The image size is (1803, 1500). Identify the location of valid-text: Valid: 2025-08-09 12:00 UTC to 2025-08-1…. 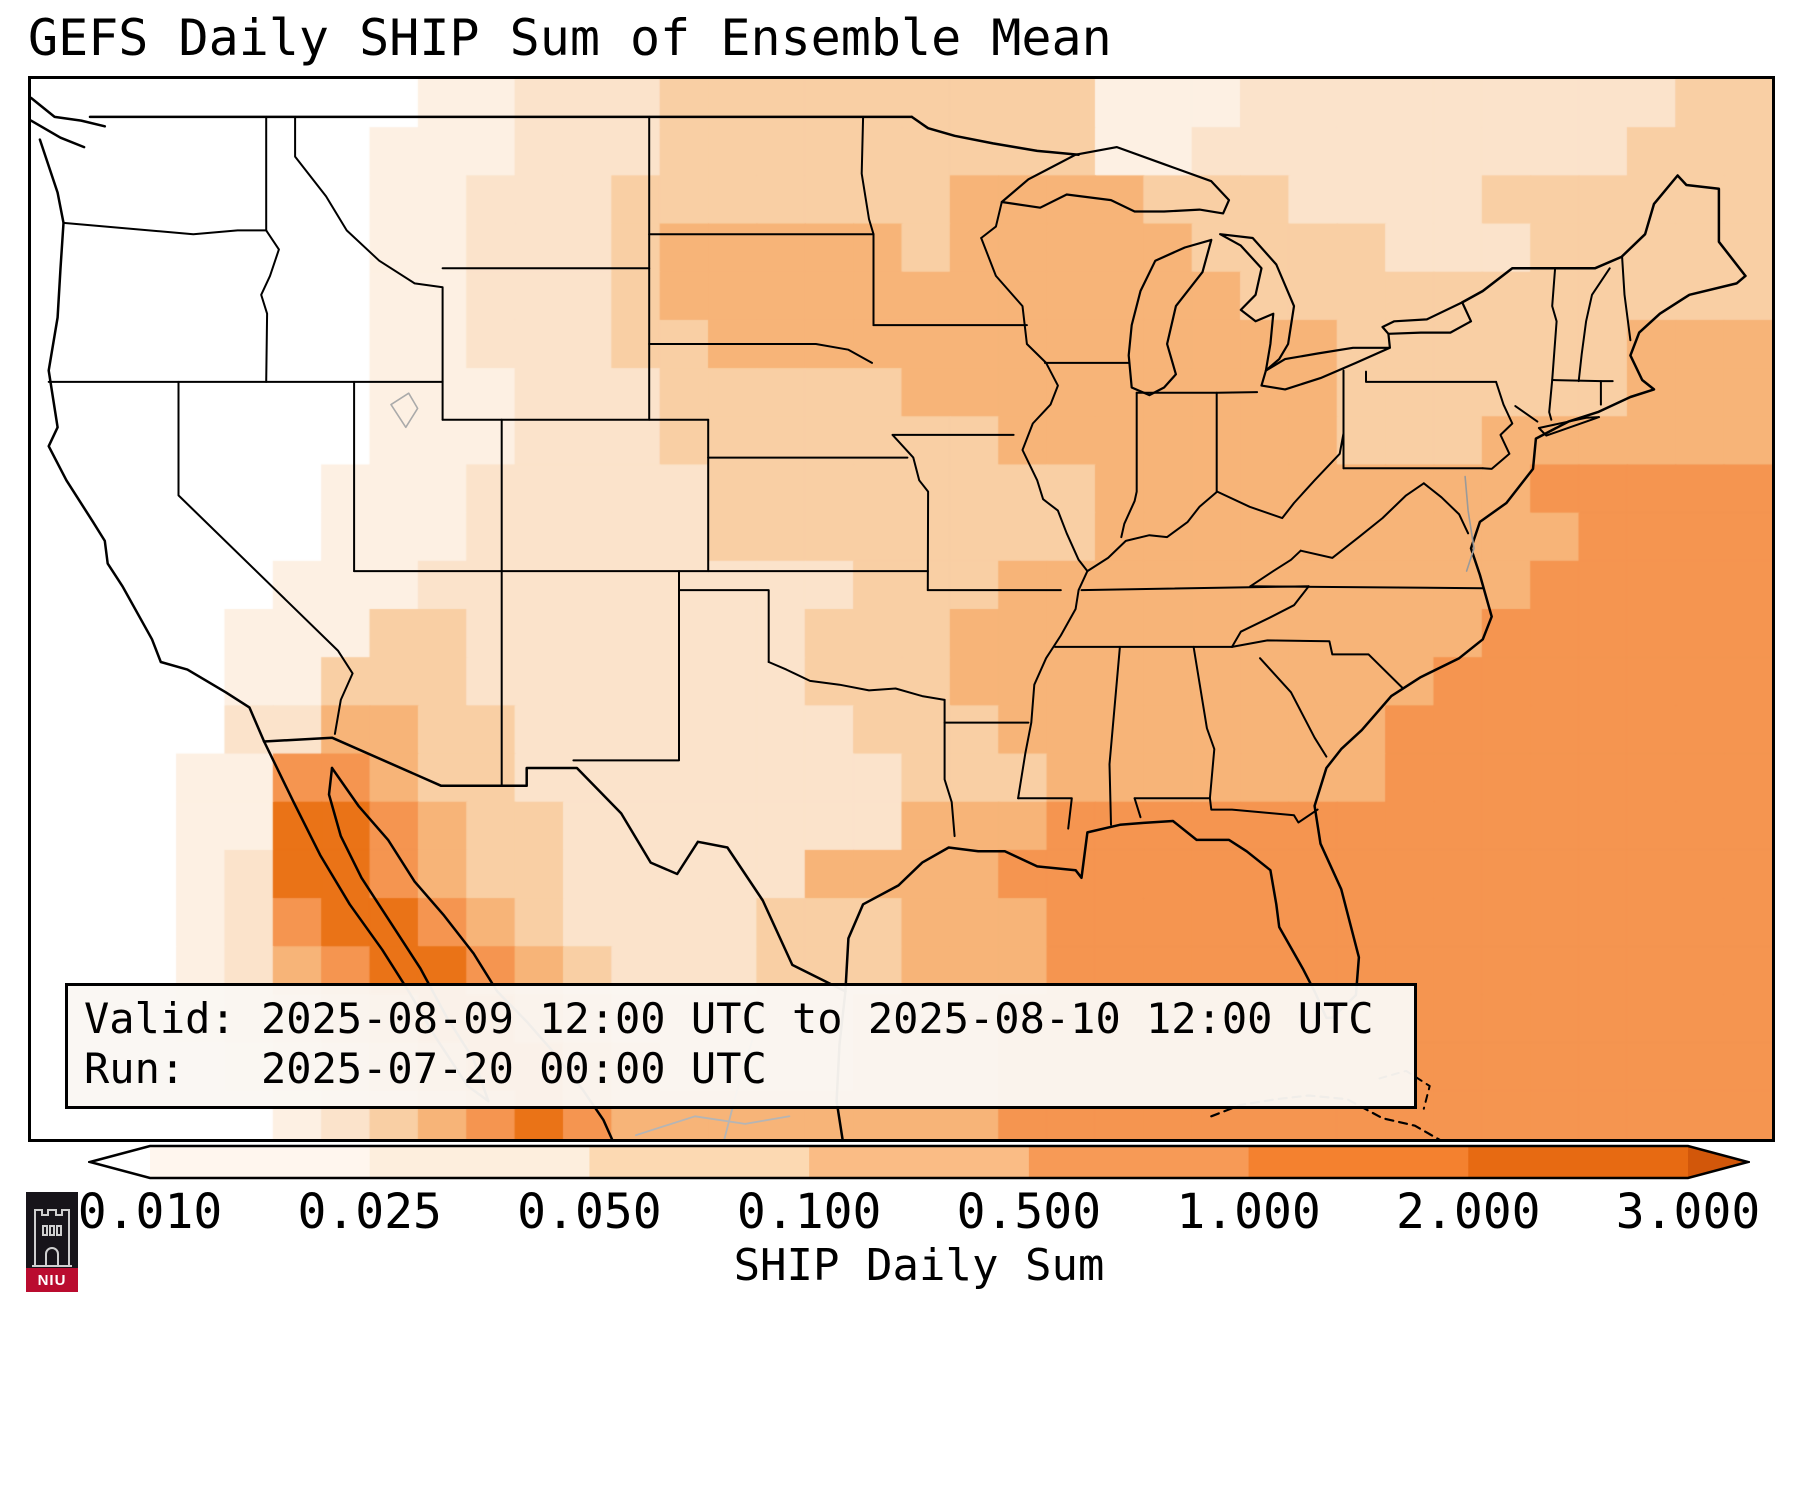
(729, 1018).